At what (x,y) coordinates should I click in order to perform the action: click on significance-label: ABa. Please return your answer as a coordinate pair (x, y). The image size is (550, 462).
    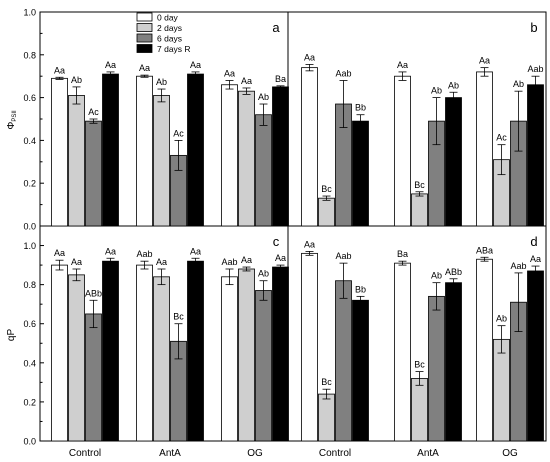
    Looking at the image, I should click on (484, 250).